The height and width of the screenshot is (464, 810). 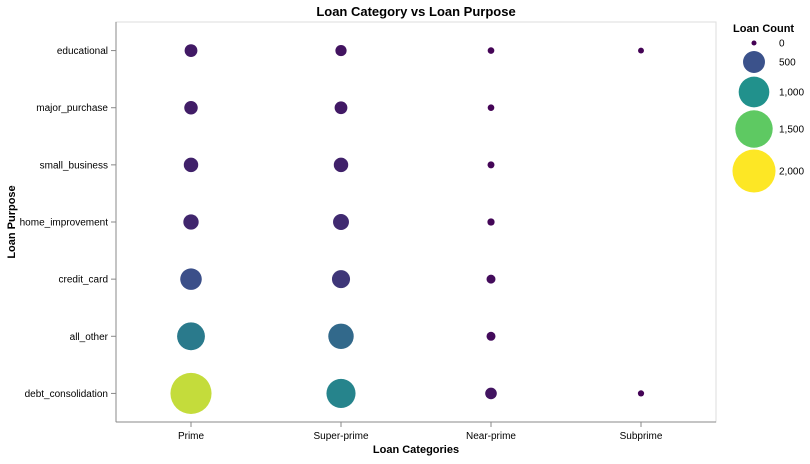 What do you see at coordinates (341, 336) in the screenshot?
I see `bubble-super-prime-all-other` at bounding box center [341, 336].